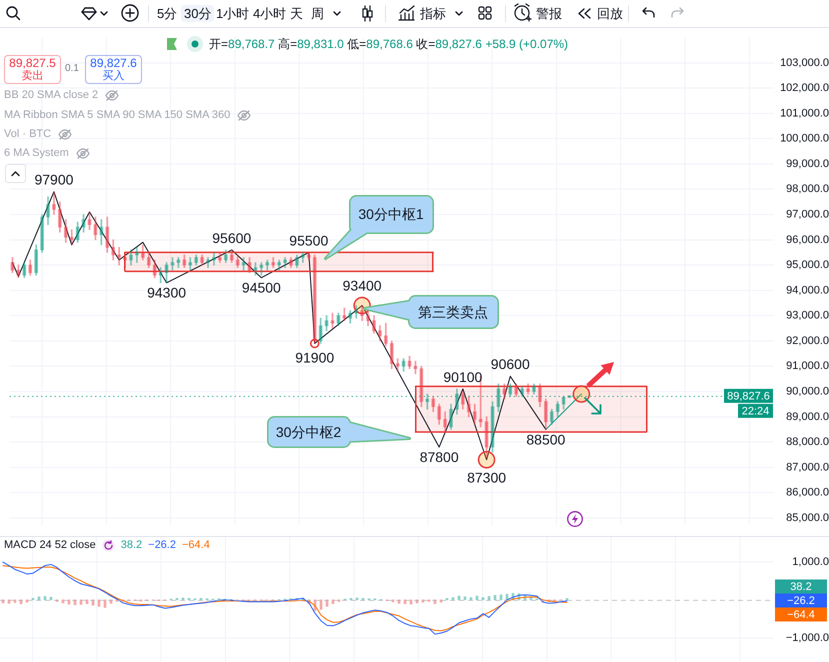  Describe the element at coordinates (167, 13) in the screenshot. I see `text: 5分` at that location.